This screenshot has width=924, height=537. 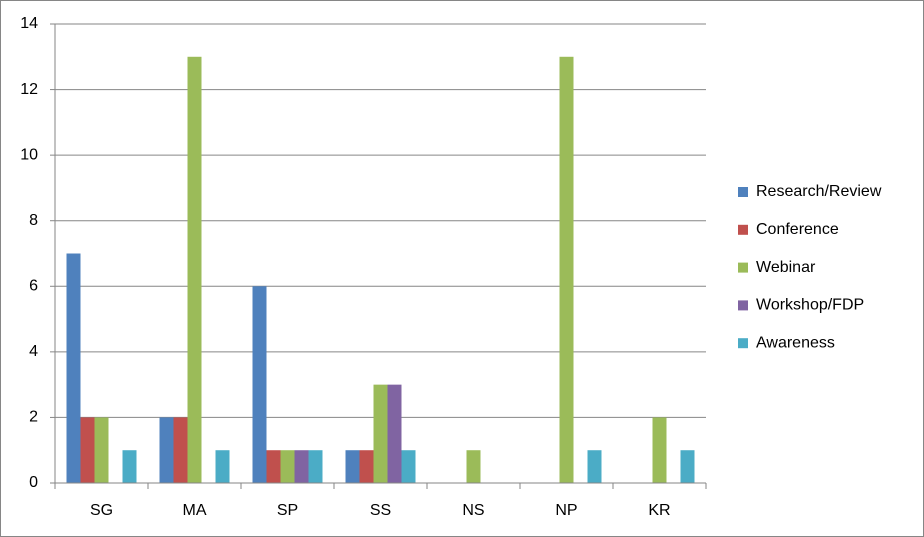 I want to click on y-tick-label: 8, so click(x=33, y=220).